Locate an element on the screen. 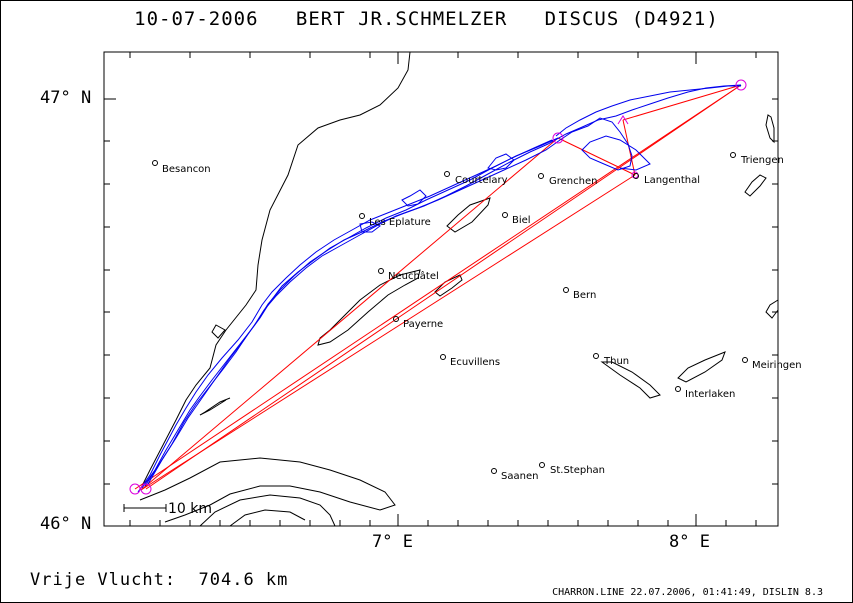 The image size is (853, 603). town-label: Bern is located at coordinates (584, 295).